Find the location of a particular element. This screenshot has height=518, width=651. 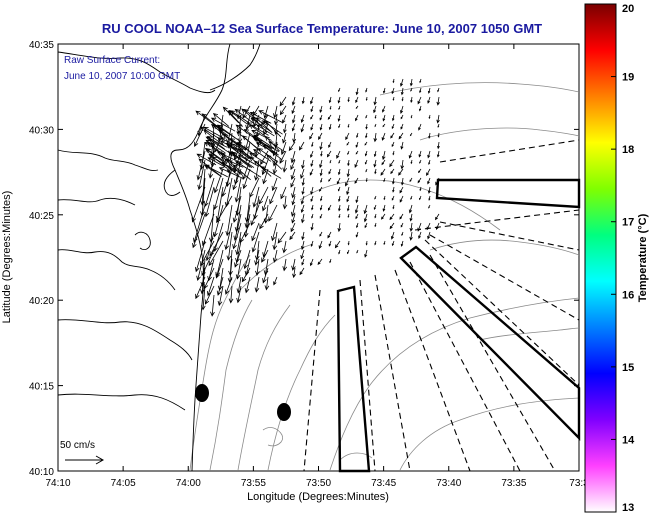

beam-east is located at coordinates (508, 193).